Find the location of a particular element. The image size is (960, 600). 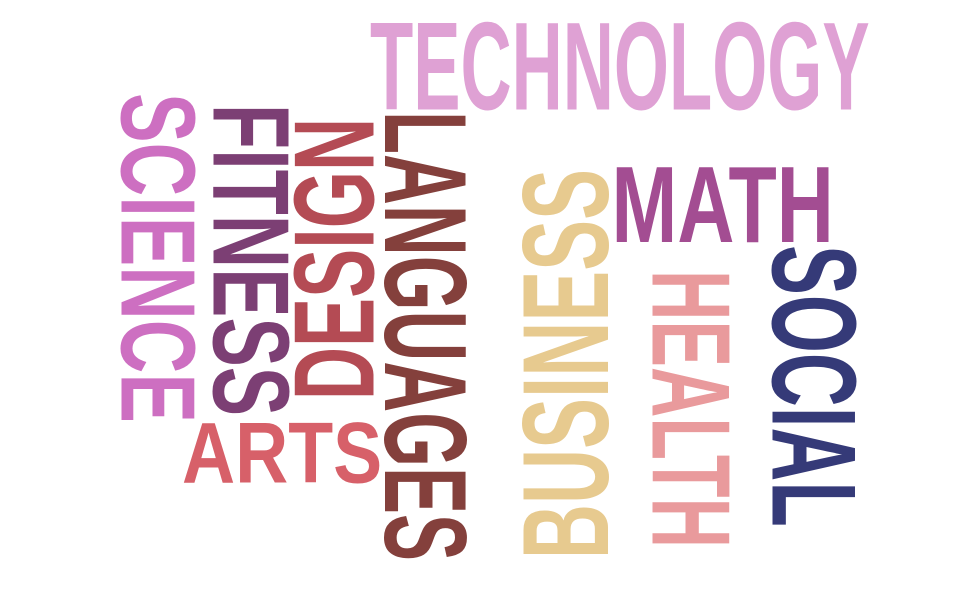

word-math: MATH is located at coordinates (722, 205).